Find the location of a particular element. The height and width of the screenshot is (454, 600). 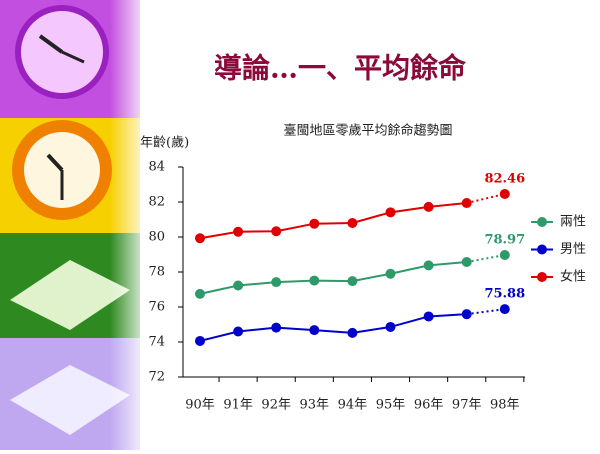

y-tick-label: 72 is located at coordinates (156, 377).